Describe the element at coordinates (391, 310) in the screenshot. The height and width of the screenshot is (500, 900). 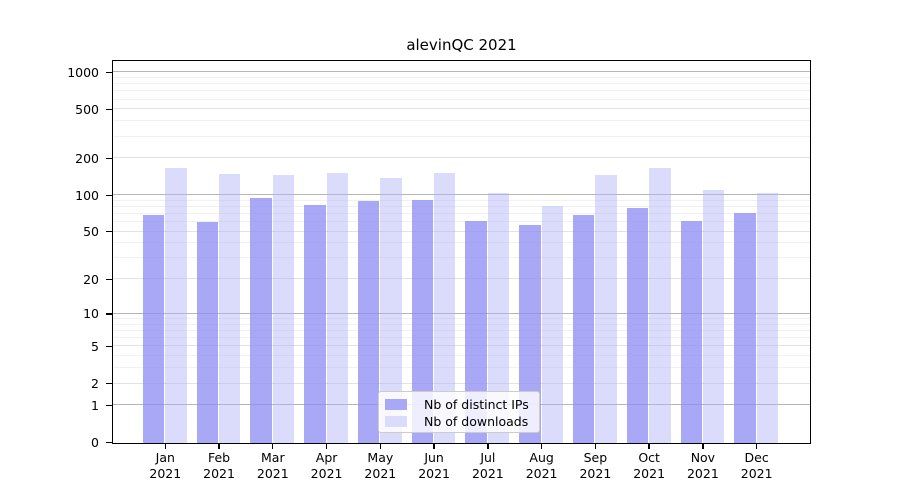
I see `bar-downloads-may` at that location.